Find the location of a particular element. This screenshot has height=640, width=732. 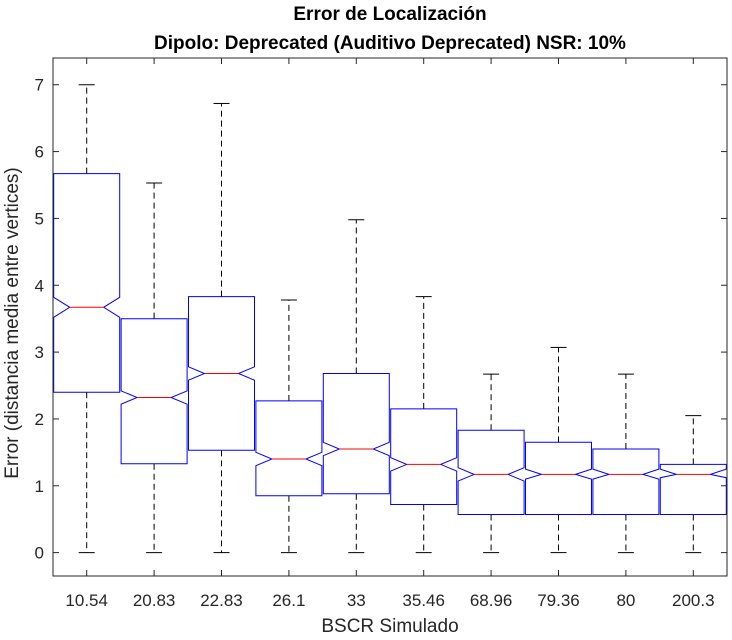

x-tick-label: 79.36 is located at coordinates (558, 600).